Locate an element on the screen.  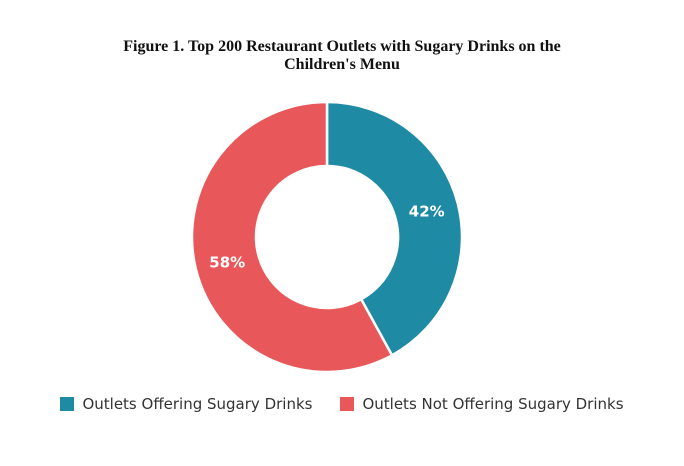
legend-swatch-offering is located at coordinates (67, 404).